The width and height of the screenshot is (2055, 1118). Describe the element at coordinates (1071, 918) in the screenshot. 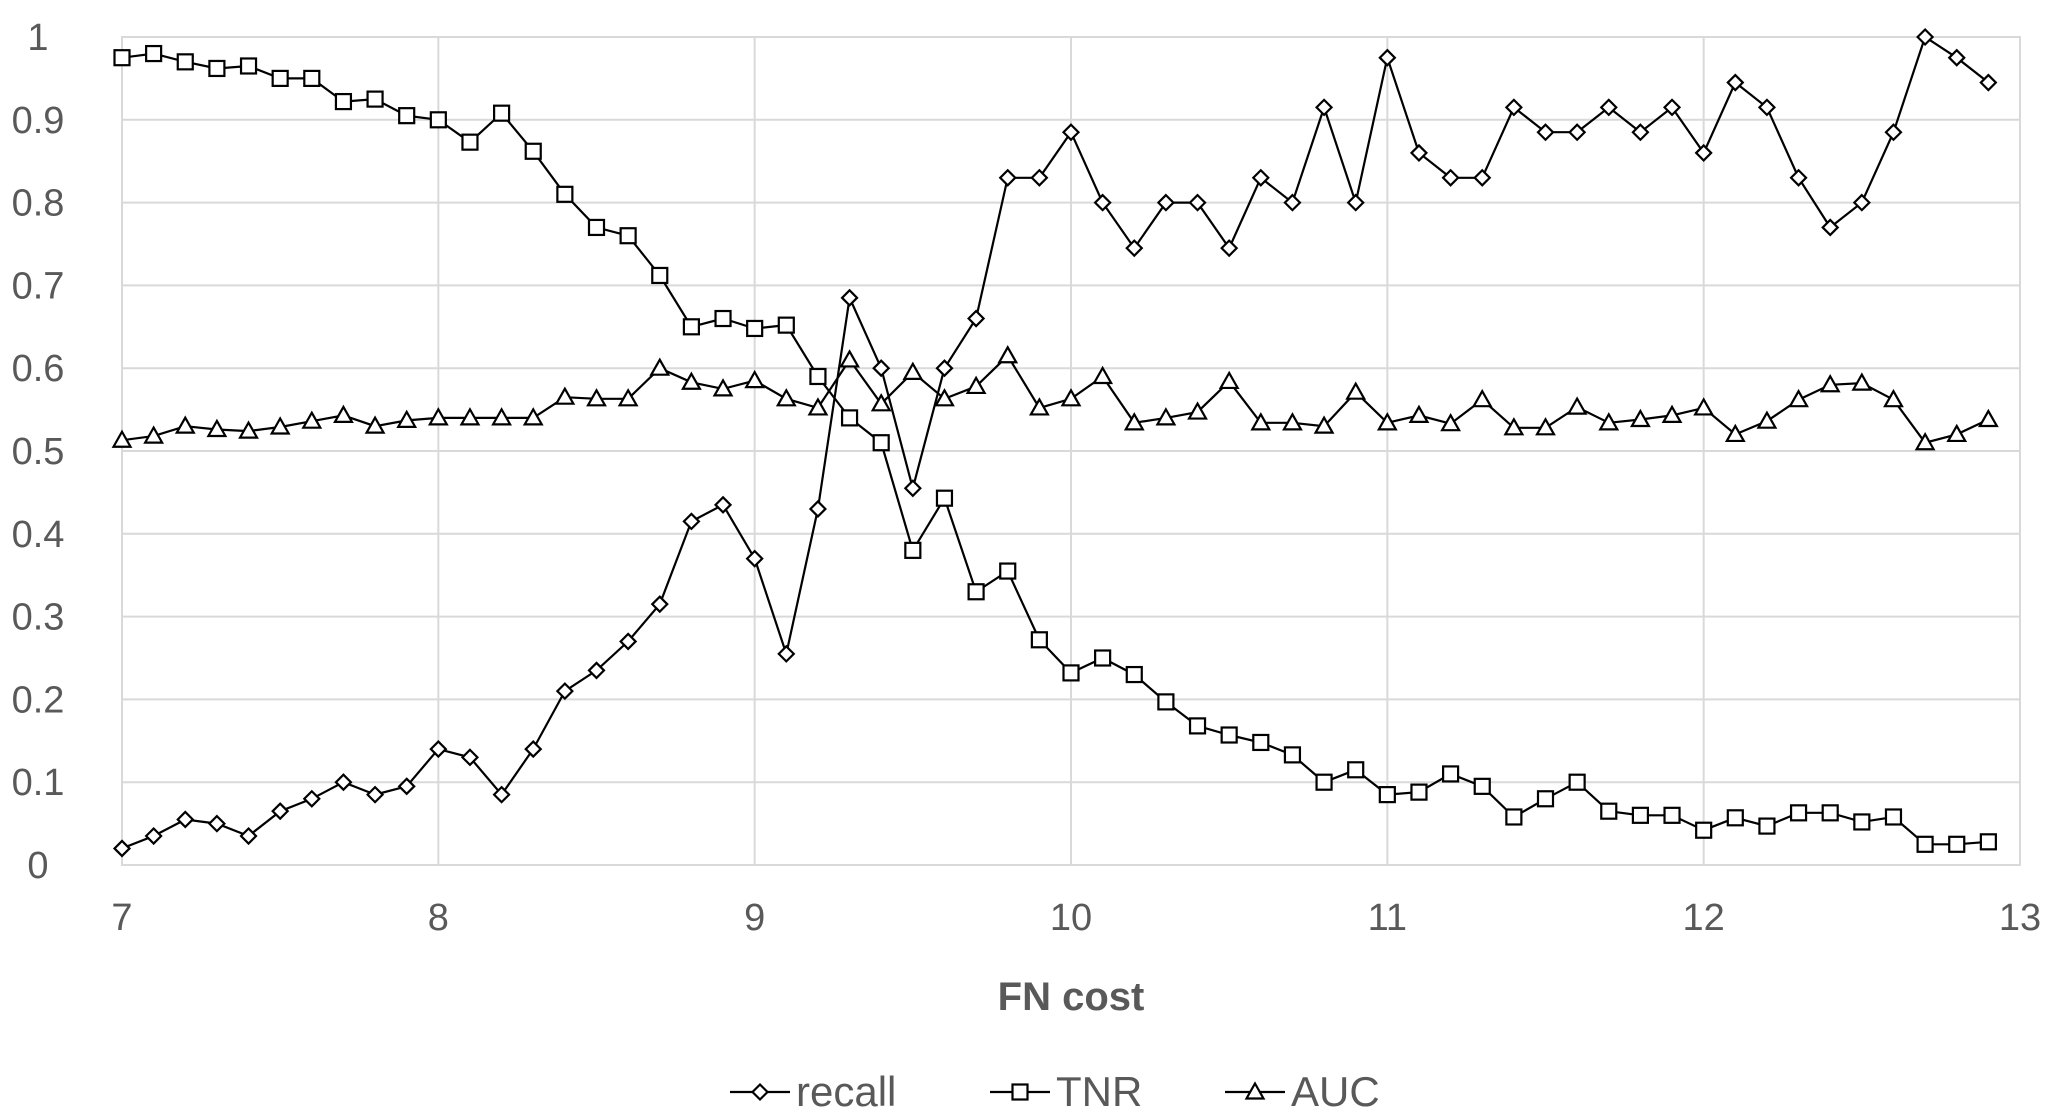

I see `x-tick-label: 10` at that location.